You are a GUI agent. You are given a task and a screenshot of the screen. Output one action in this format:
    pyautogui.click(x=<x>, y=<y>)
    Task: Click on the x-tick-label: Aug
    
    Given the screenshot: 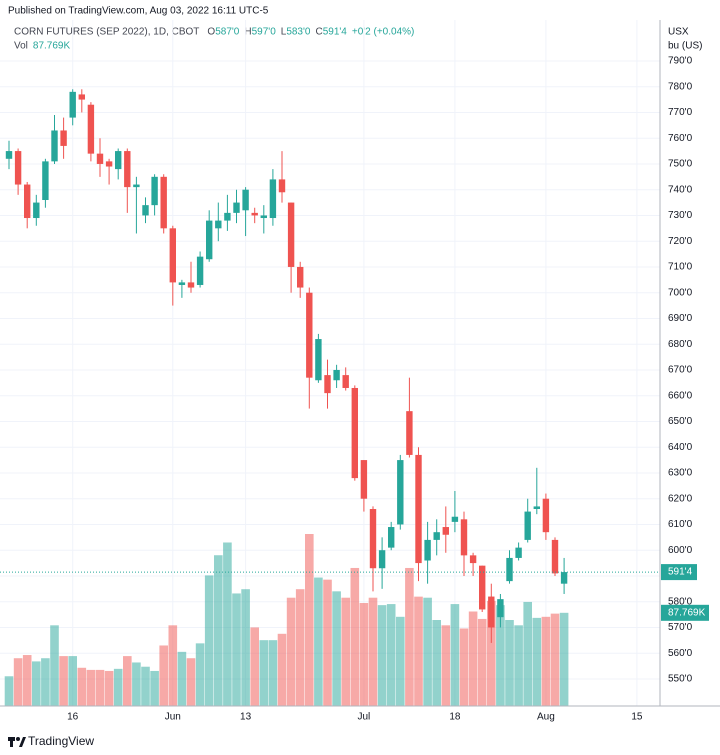 What is the action you would take?
    pyautogui.click(x=546, y=717)
    